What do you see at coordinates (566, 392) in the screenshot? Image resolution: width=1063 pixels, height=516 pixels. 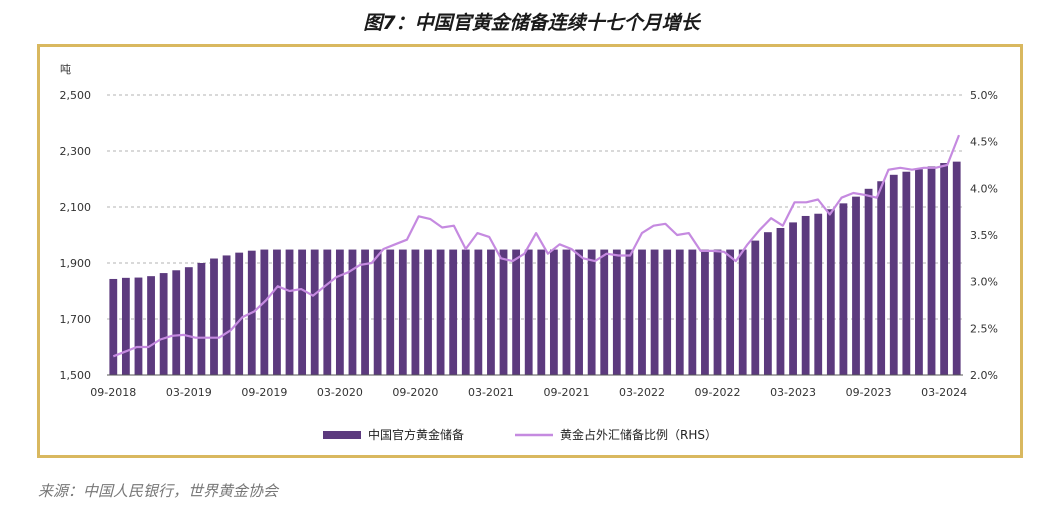 I see `x-tick-label: 09-2021` at bounding box center [566, 392].